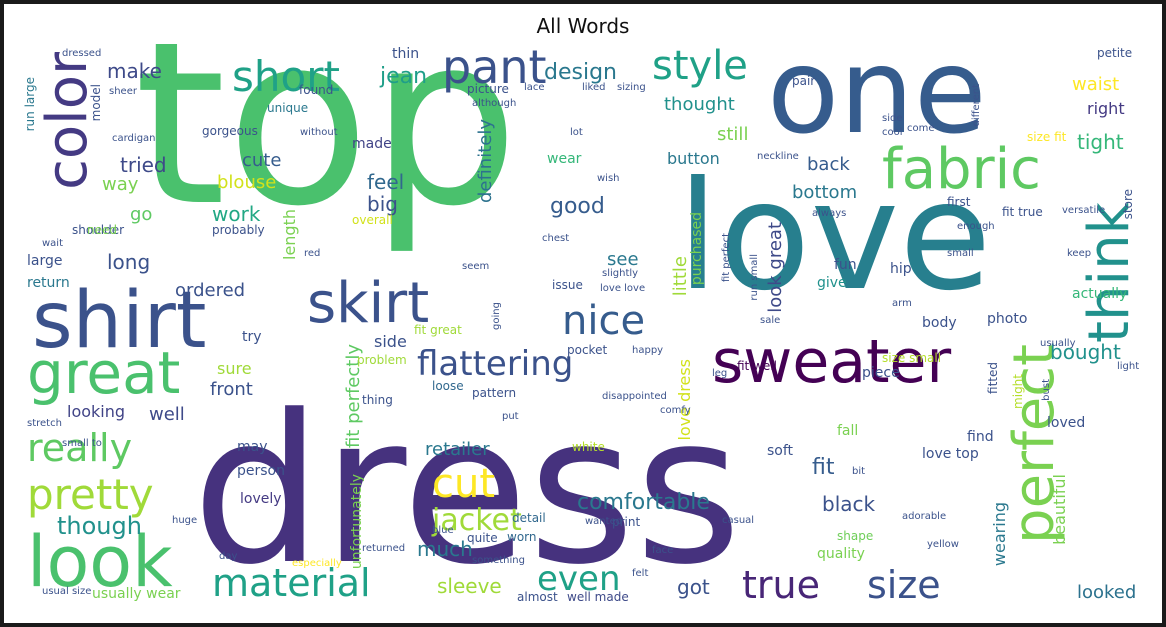  Describe the element at coordinates (82, 443) in the screenshot. I see `word-small-to: small to` at that location.